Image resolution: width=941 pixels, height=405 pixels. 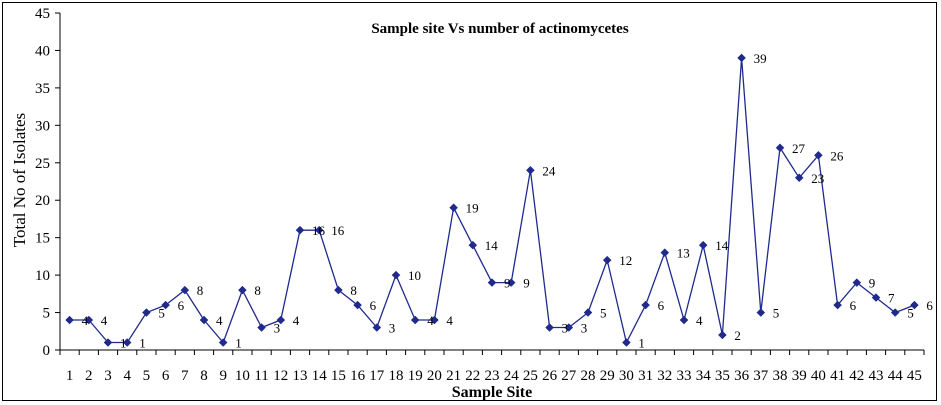 What do you see at coordinates (338, 230) in the screenshot?
I see `data-label: 16` at bounding box center [338, 230].